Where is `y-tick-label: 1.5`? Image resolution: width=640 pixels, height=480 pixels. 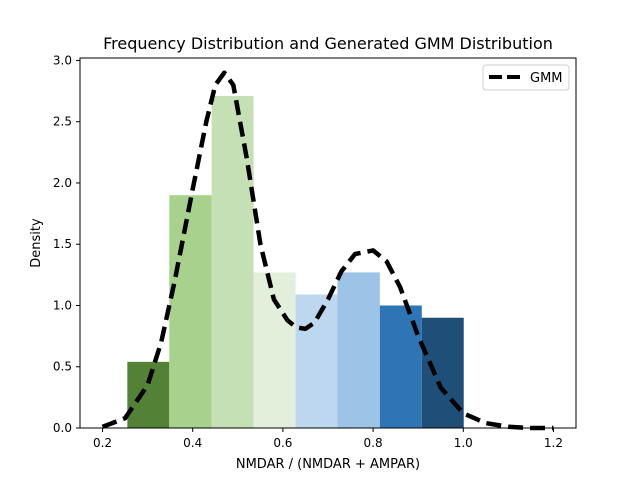 y-tick-label: 1.5 is located at coordinates (62, 244).